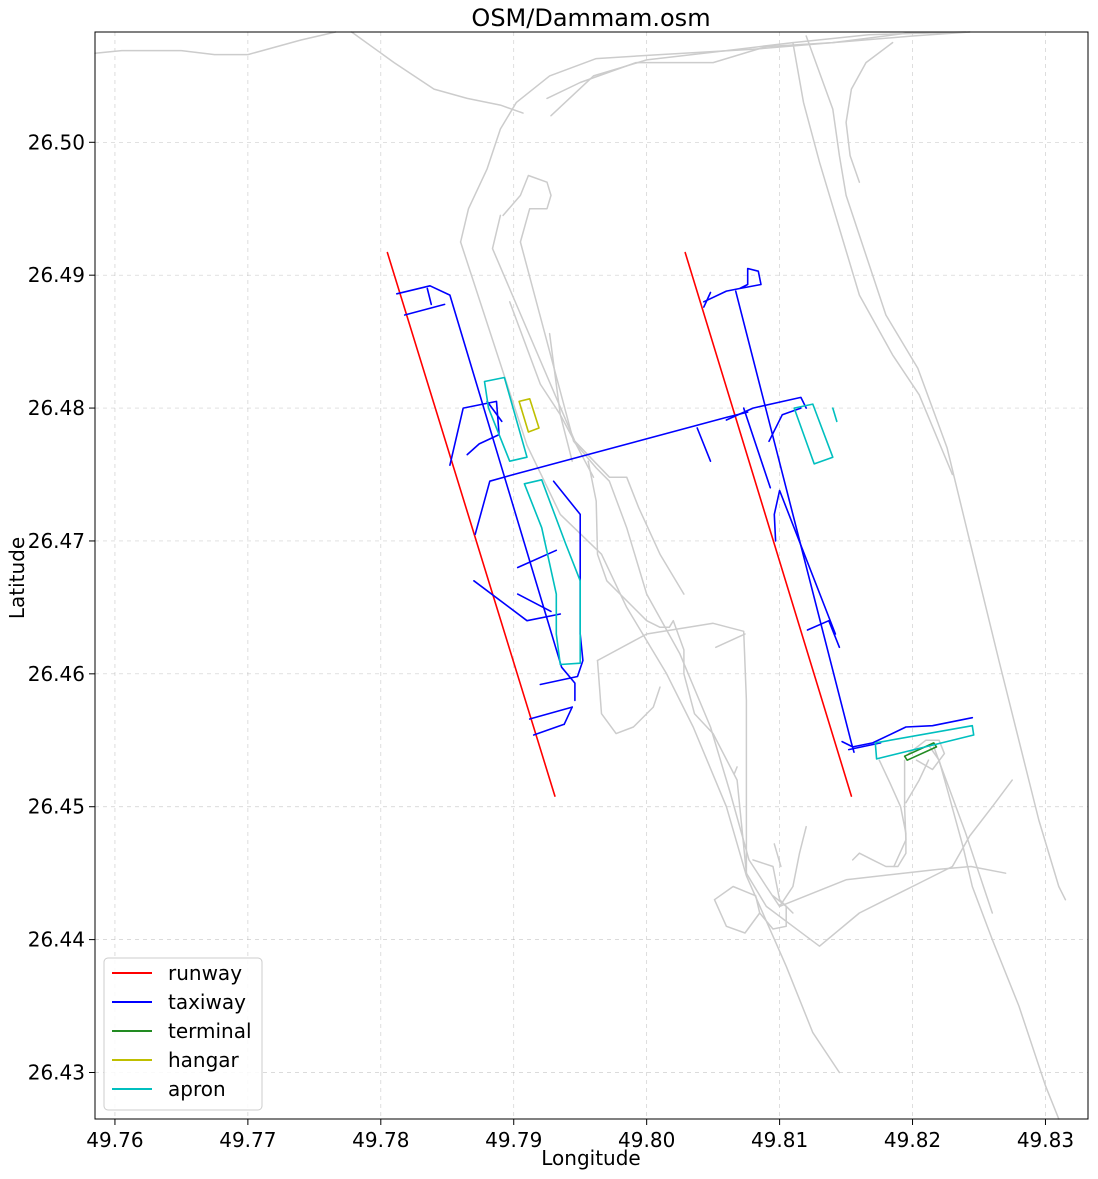 This screenshot has height=1179, width=1098. I want to click on x-tick-label: 49.83, so click(1045, 1140).